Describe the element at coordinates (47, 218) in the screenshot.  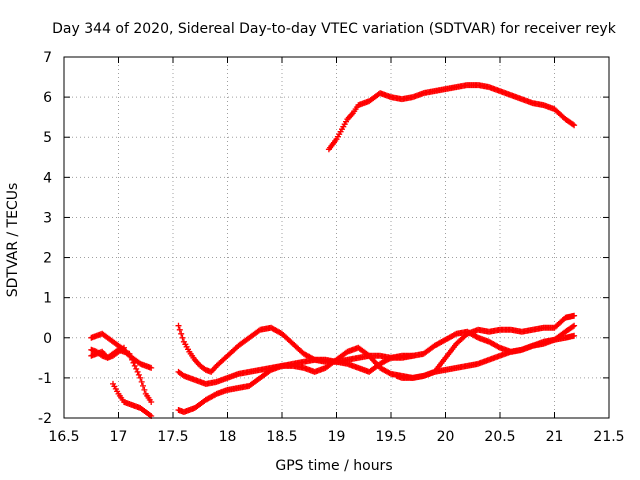
I see `y-tick-label: 3` at that location.